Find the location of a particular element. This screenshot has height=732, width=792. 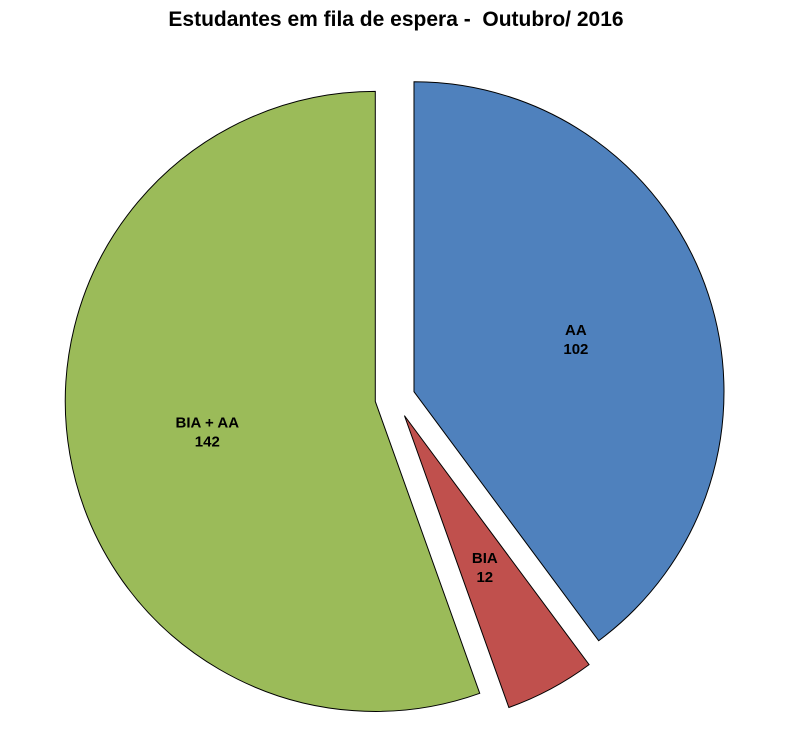

pie-slice-bia is located at coordinates (496, 562).